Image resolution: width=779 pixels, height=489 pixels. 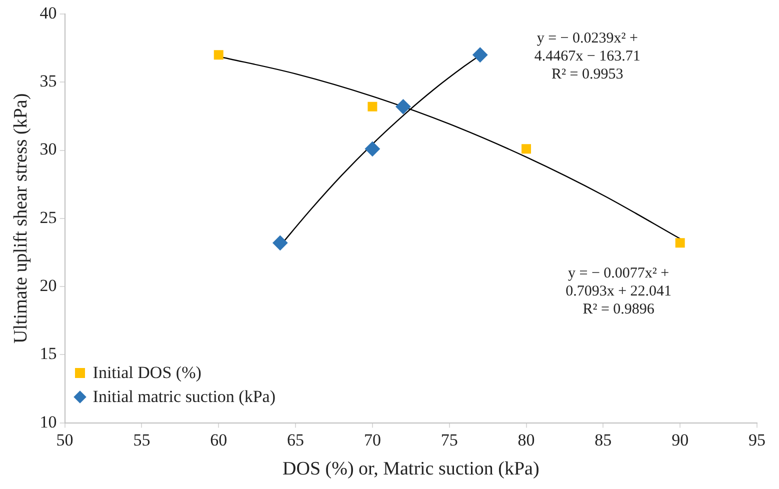 I want to click on x-tick-label: 80, so click(x=526, y=440).